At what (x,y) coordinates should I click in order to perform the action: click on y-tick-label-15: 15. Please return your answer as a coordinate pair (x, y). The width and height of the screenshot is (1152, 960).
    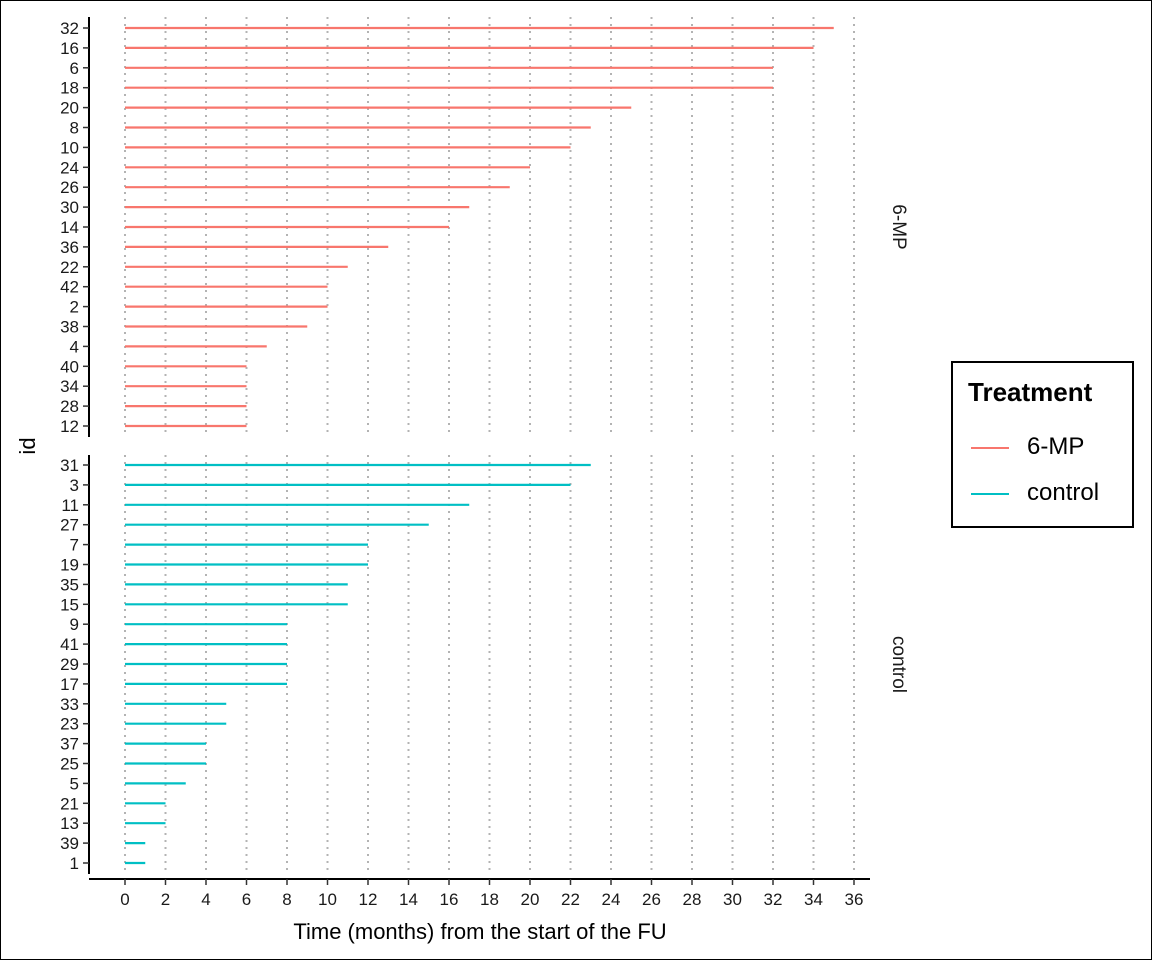
    Looking at the image, I should click on (69, 604).